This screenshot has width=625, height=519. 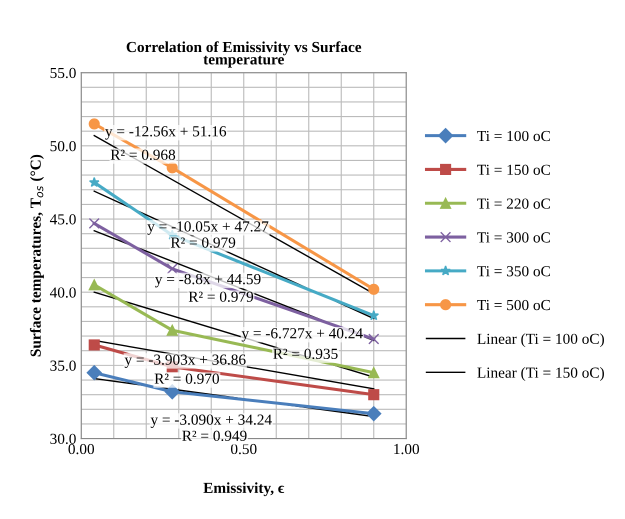 I want to click on annotation: y = -3.090x + 34.24, so click(x=211, y=421).